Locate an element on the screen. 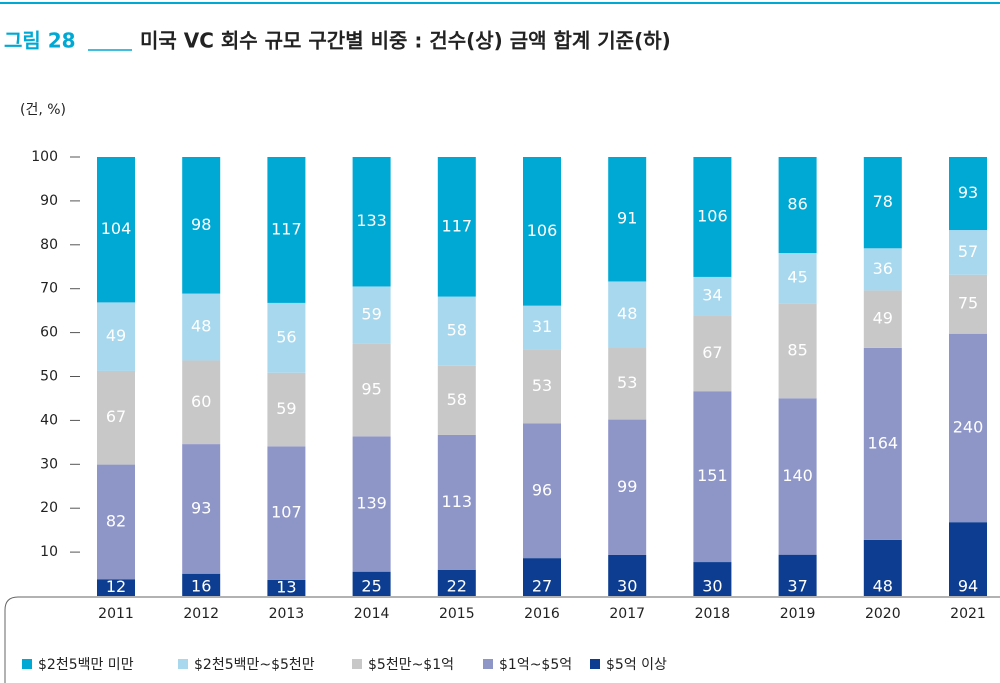 This screenshot has width=1000, height=683. x-tick-label: 2021 is located at coordinates (968, 614).